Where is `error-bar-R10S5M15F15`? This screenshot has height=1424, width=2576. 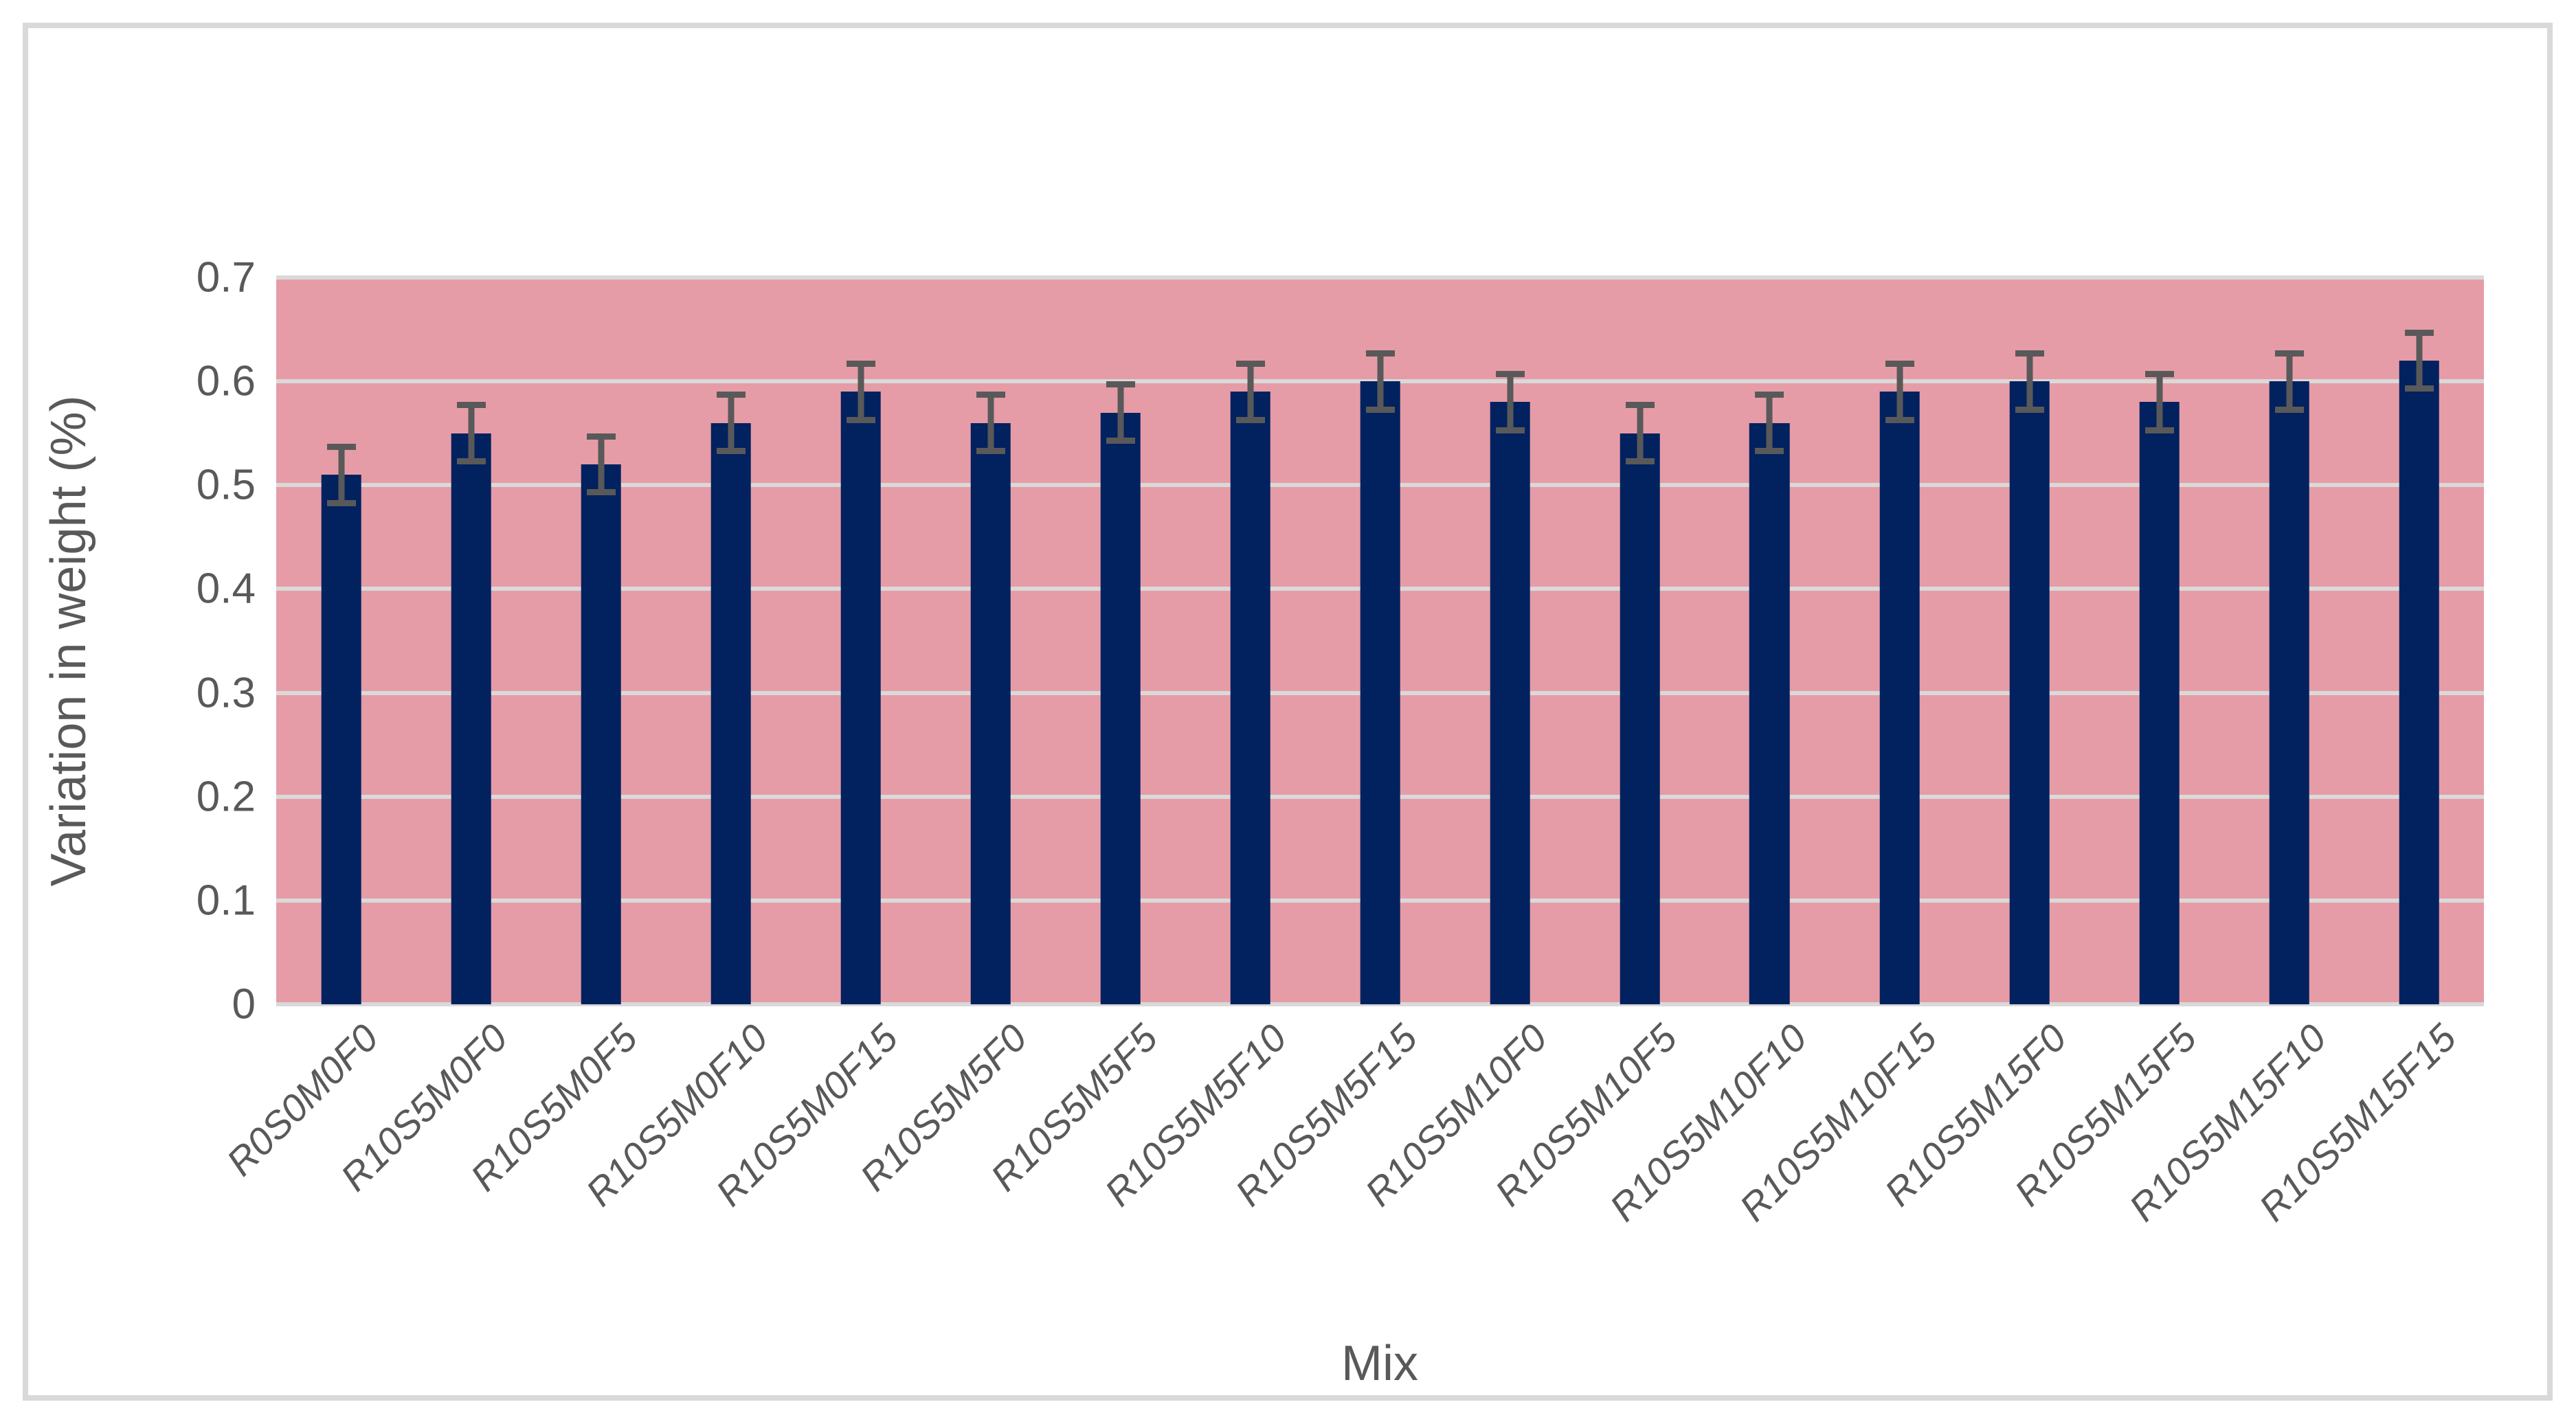 error-bar-R10S5M15F15 is located at coordinates (2419, 360).